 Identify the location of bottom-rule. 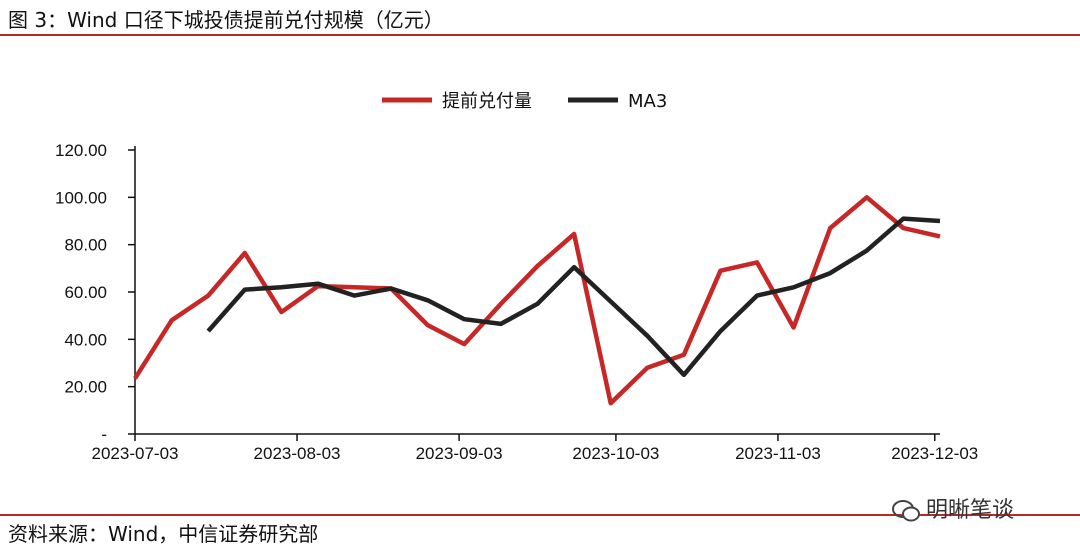
(540, 515).